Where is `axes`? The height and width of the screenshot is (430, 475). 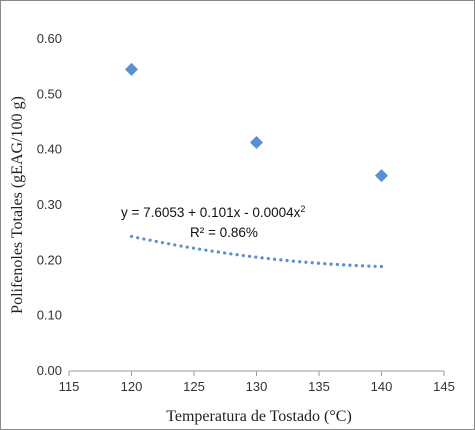
axes is located at coordinates (256, 373).